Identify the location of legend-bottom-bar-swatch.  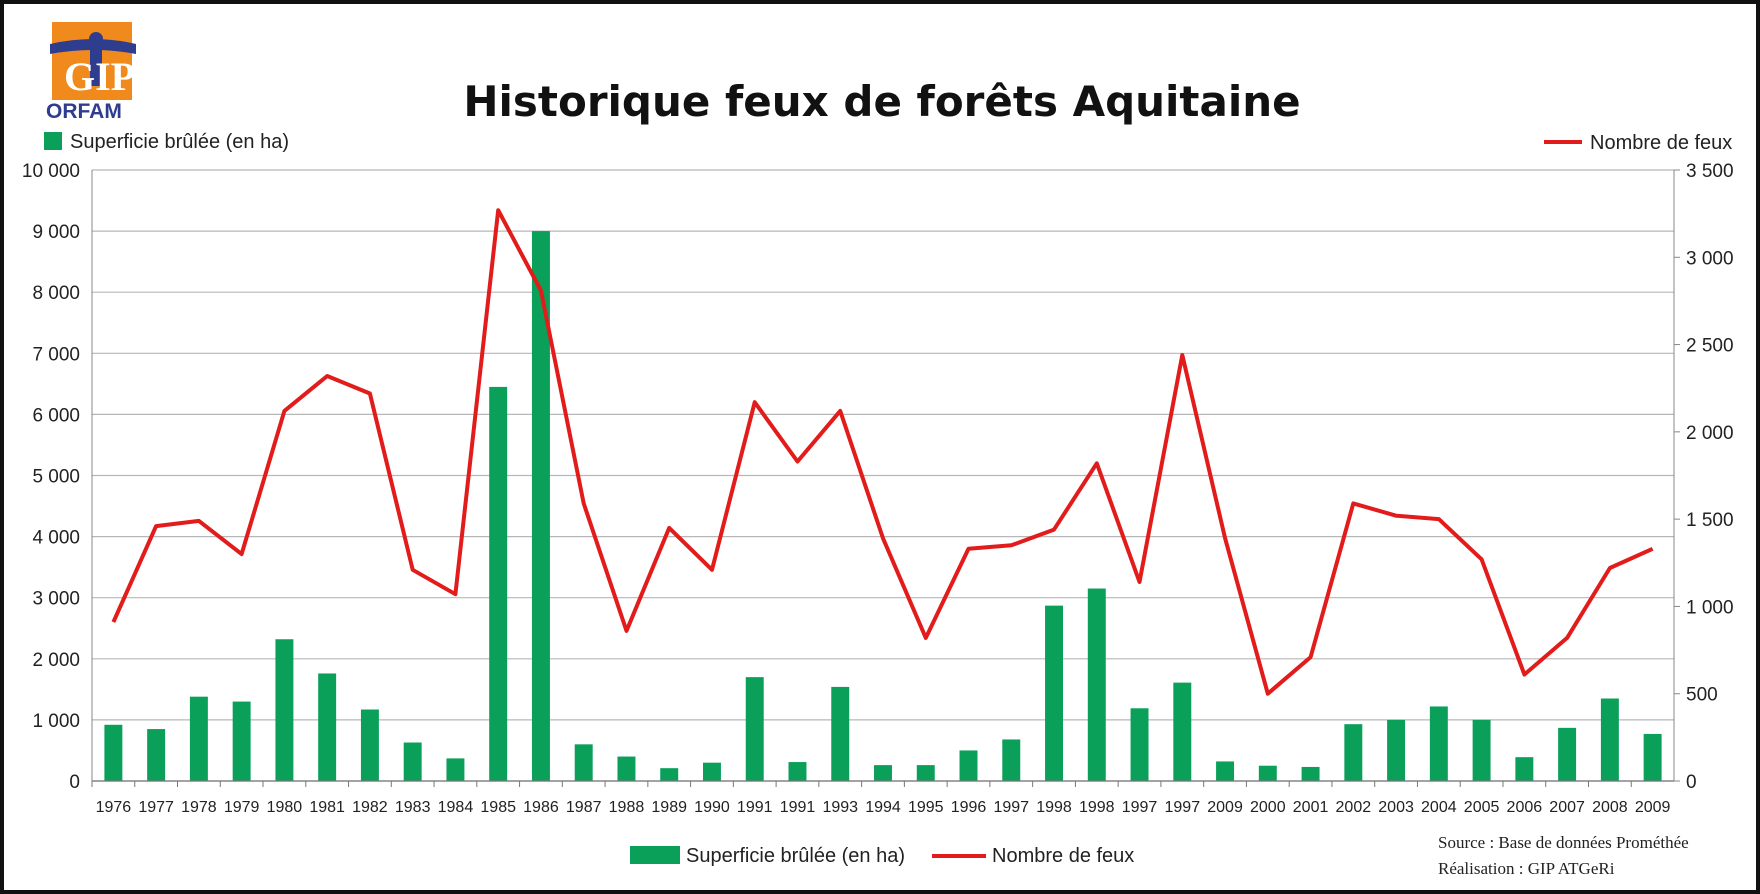
(655, 855).